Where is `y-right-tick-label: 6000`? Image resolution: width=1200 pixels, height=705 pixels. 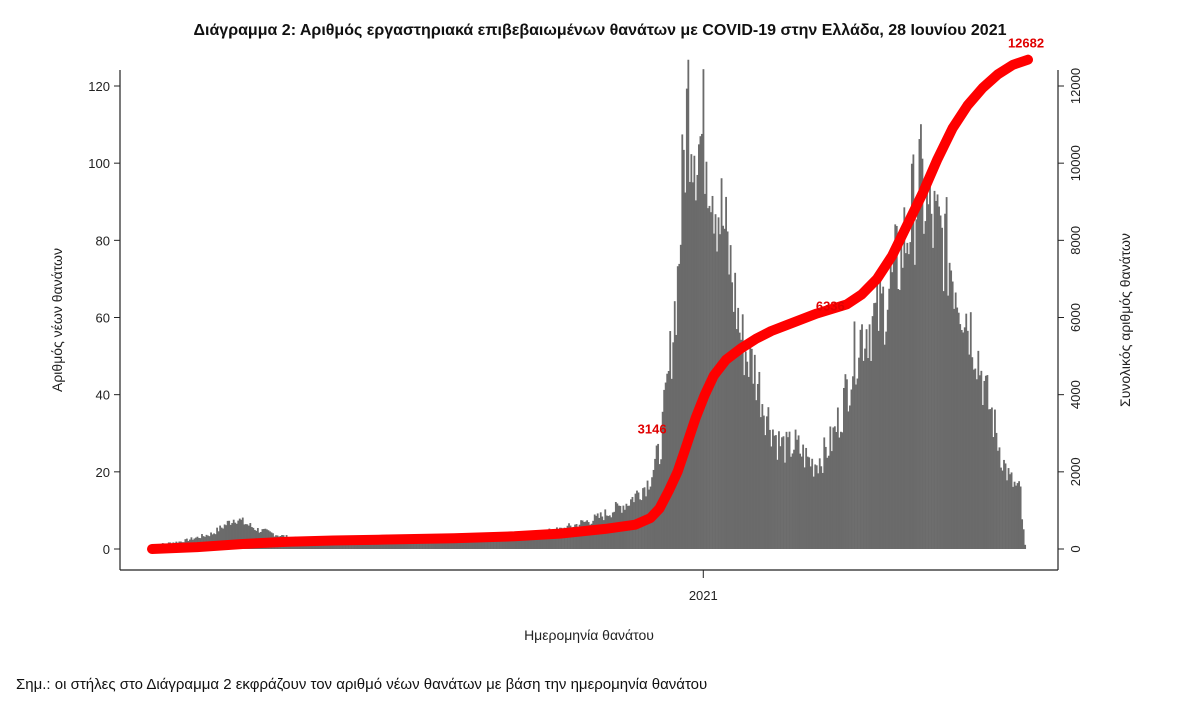
y-right-tick-label: 6000 is located at coordinates (1075, 317).